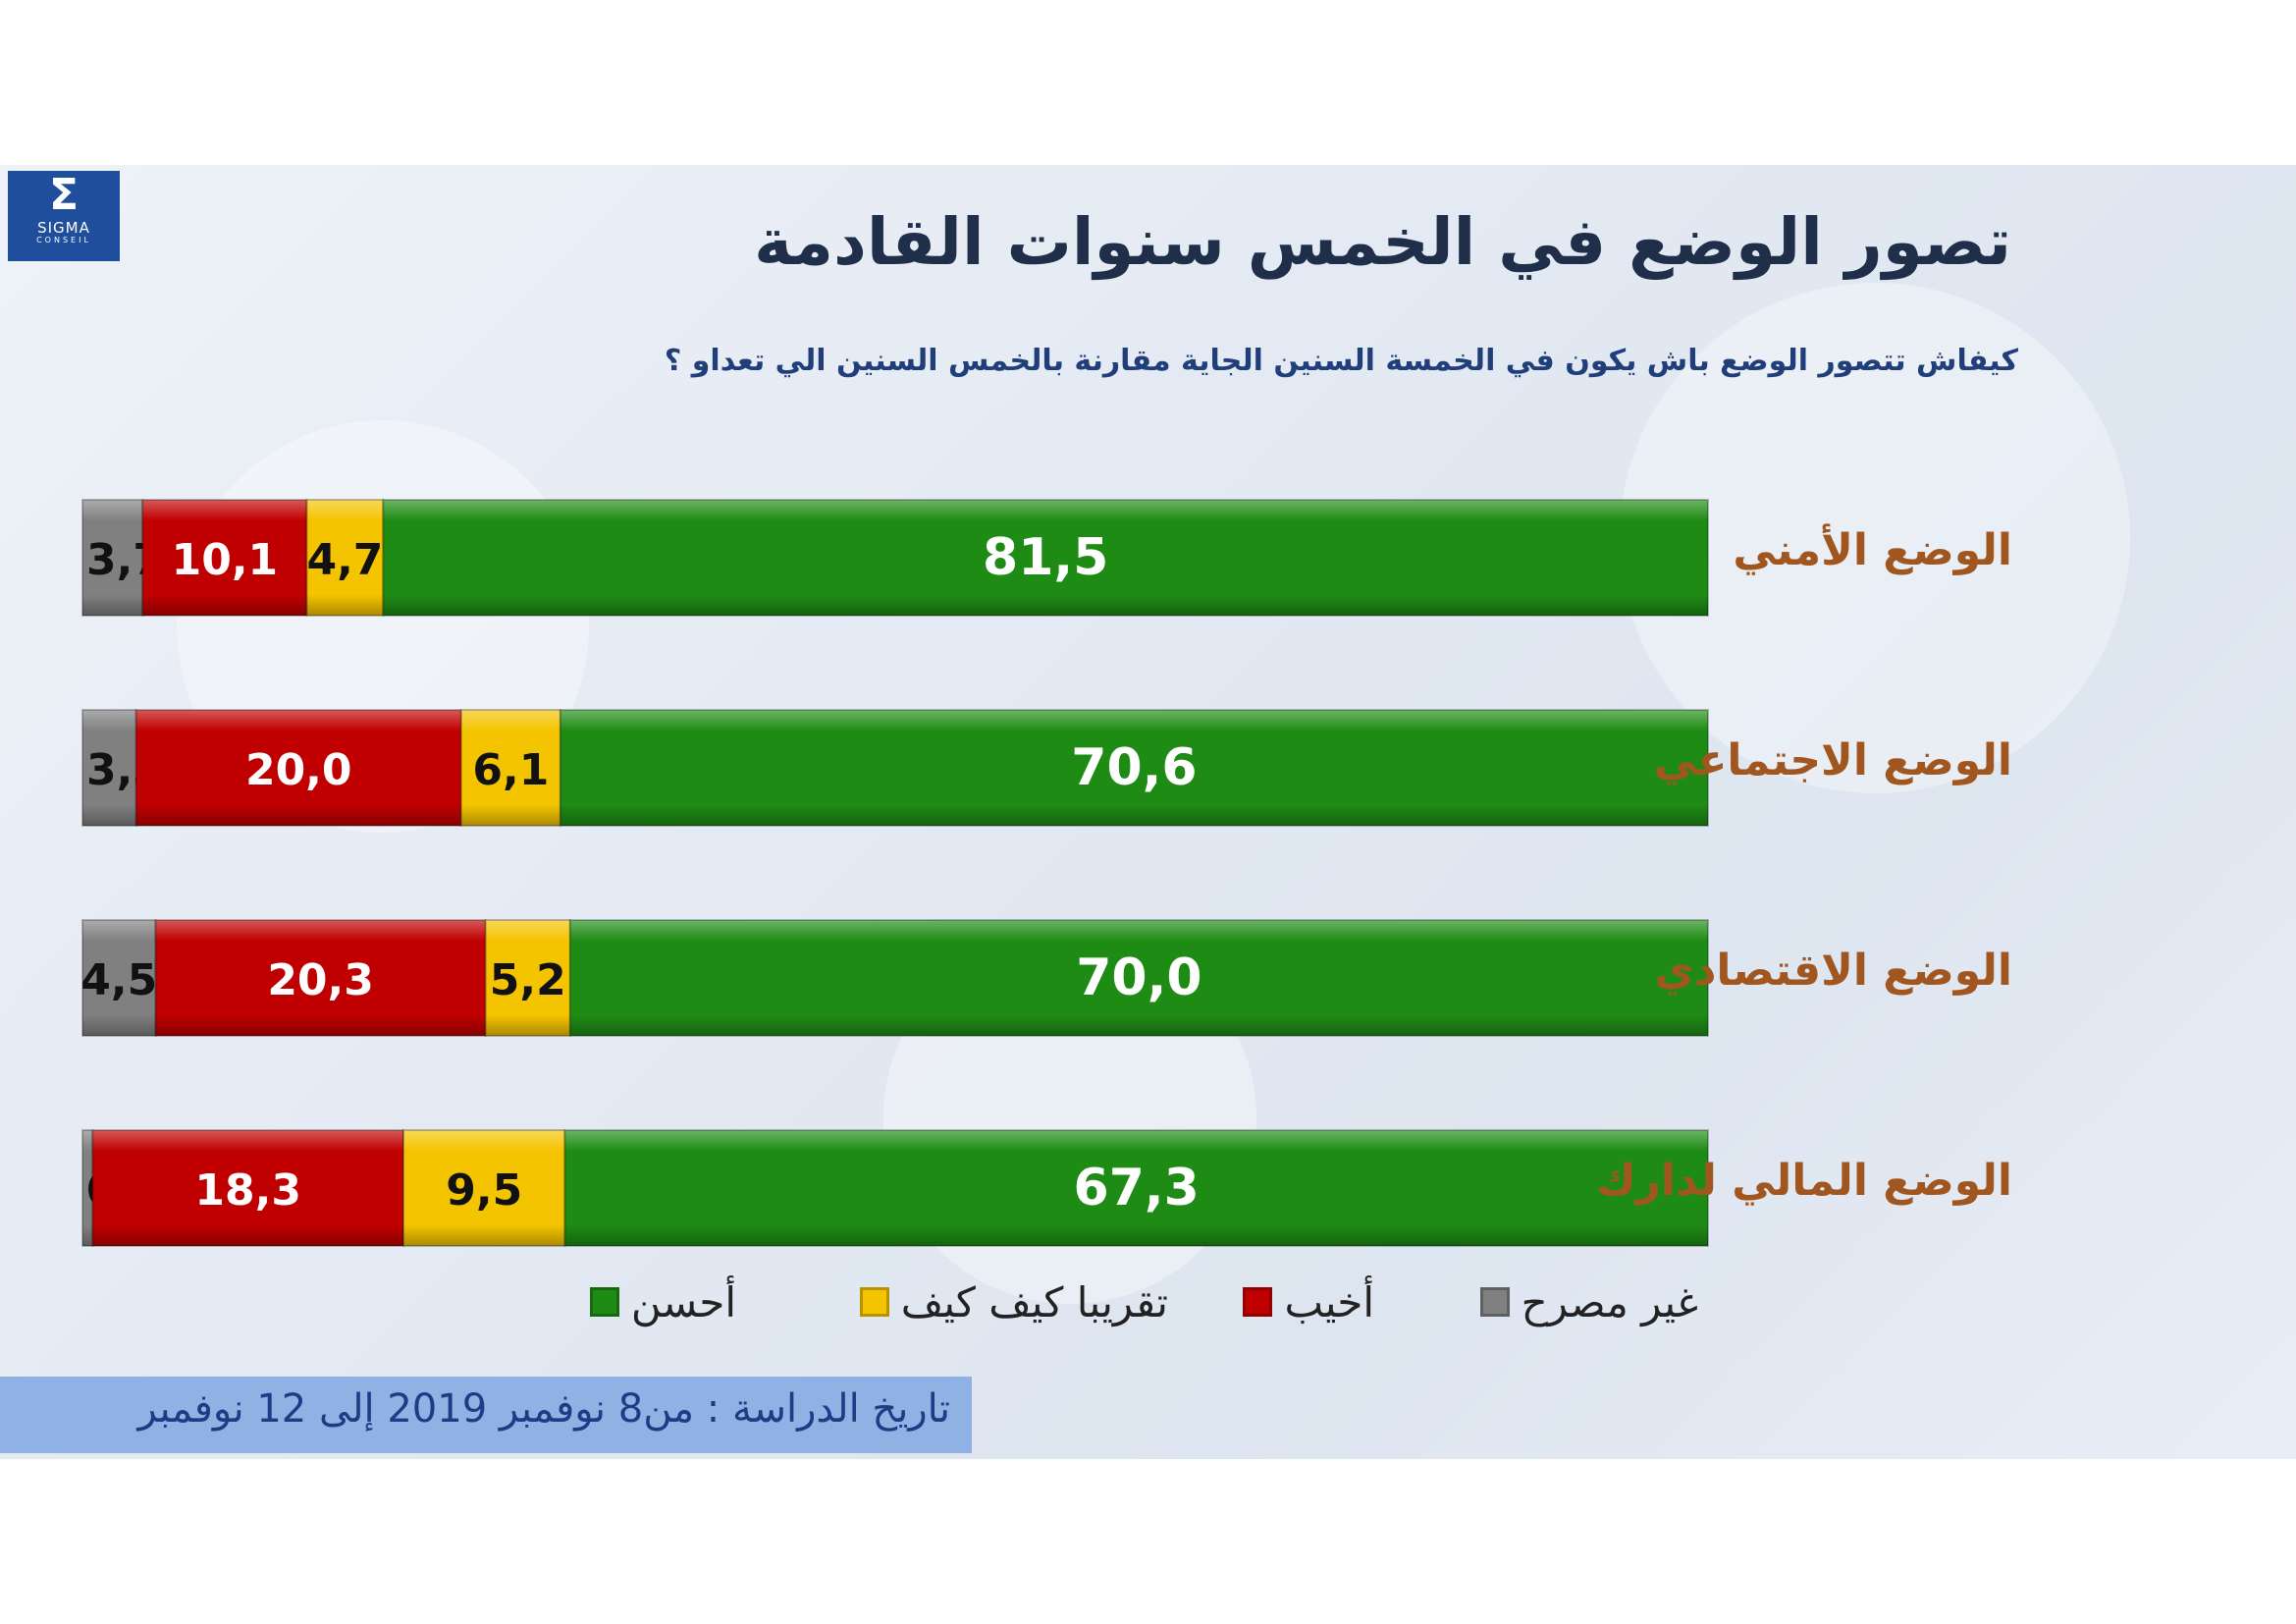  Describe the element at coordinates (484, 1190) in the screenshot. I see `bar-value-label: 9,5` at that location.